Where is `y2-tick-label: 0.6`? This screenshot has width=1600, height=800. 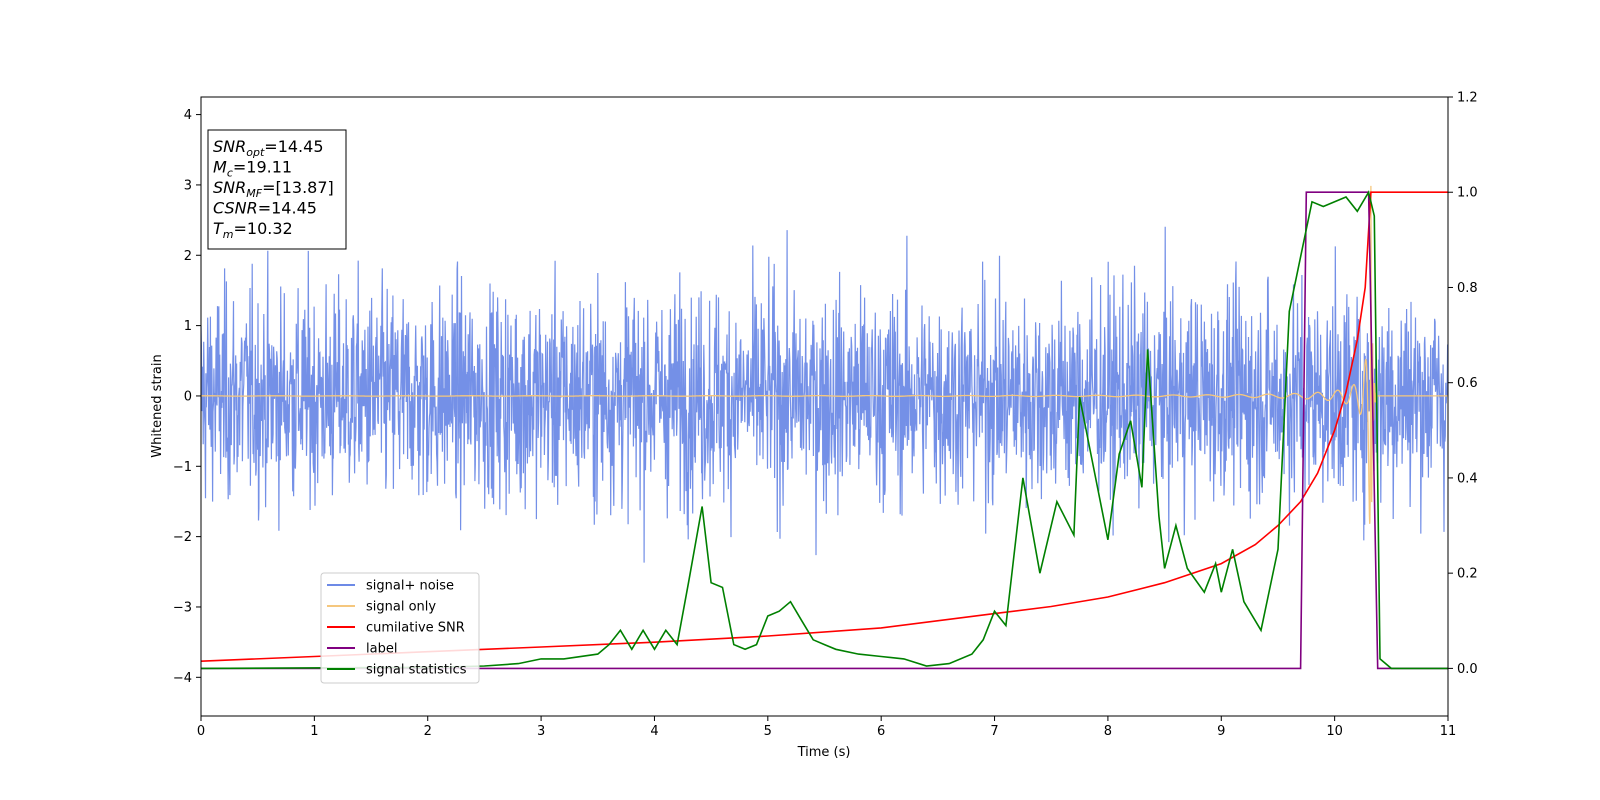 y2-tick-label: 0.6 is located at coordinates (1467, 383).